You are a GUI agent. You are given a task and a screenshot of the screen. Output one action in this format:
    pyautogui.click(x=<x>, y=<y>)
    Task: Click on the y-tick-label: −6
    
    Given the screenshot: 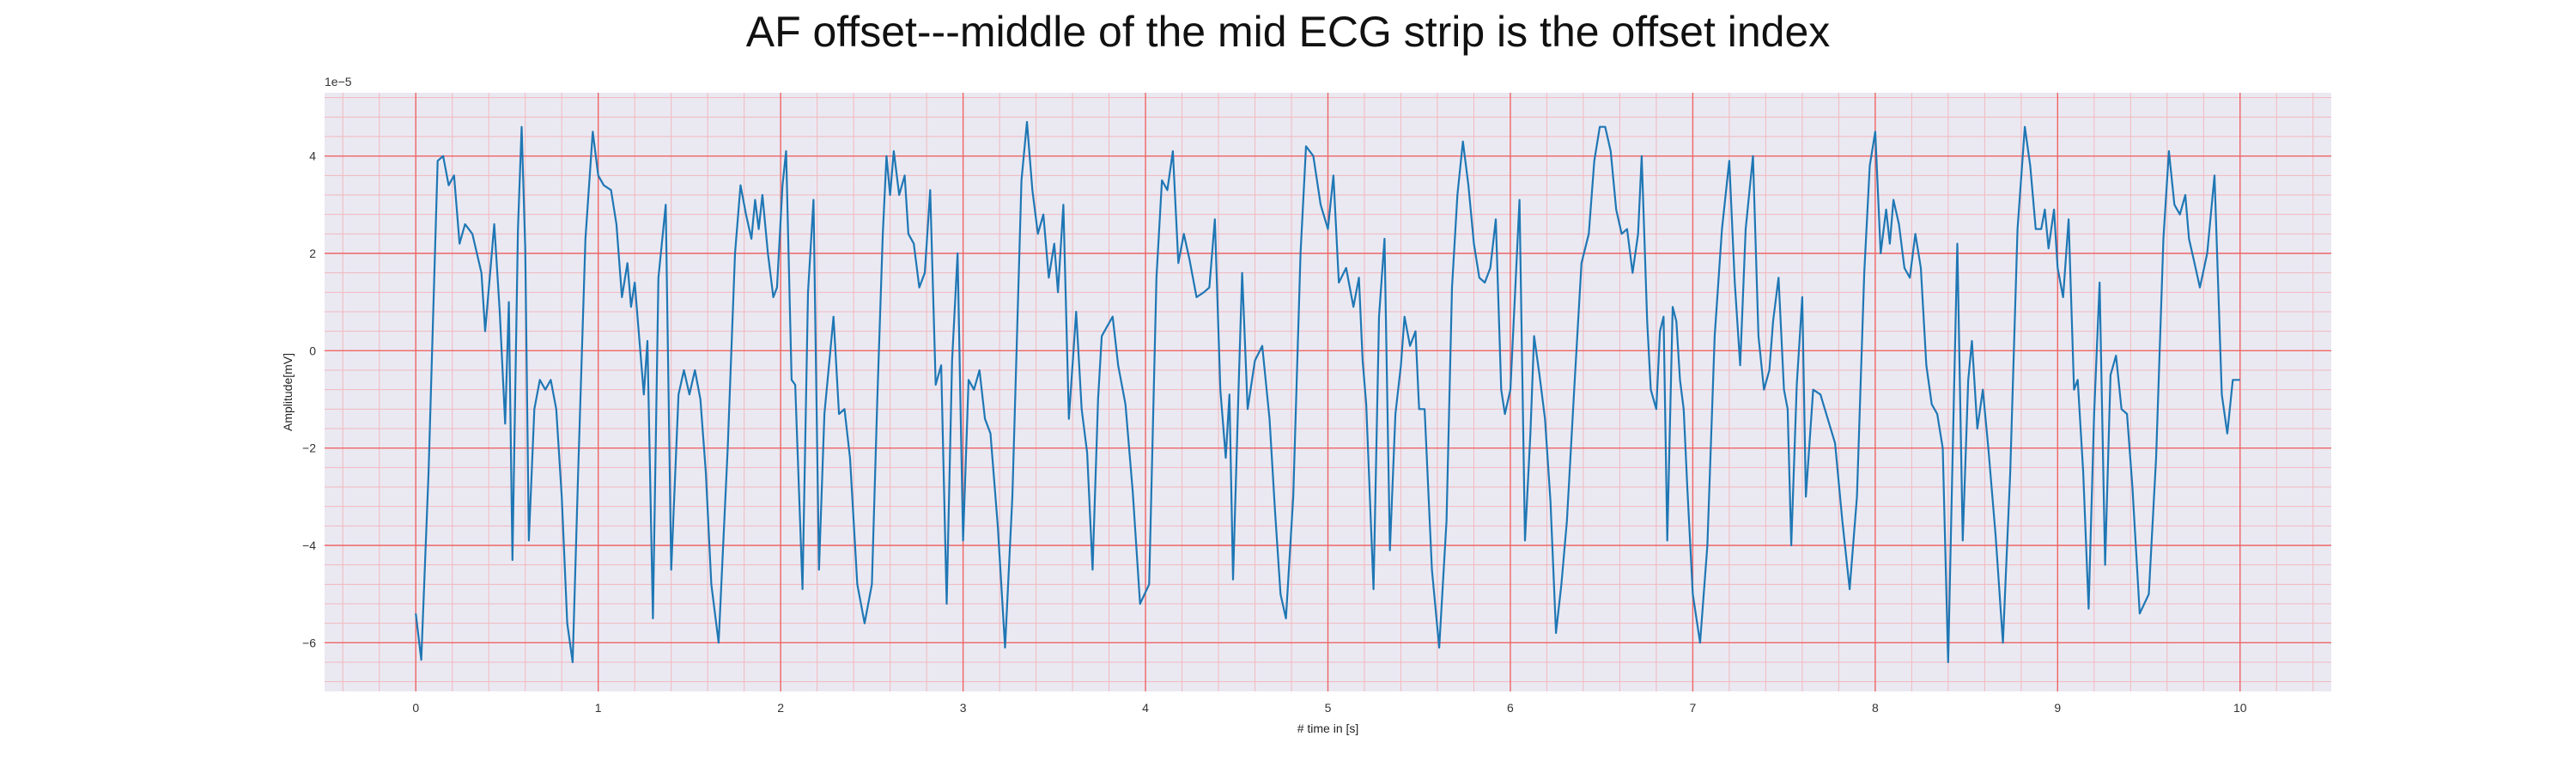 What is the action you would take?
    pyautogui.click(x=309, y=642)
    